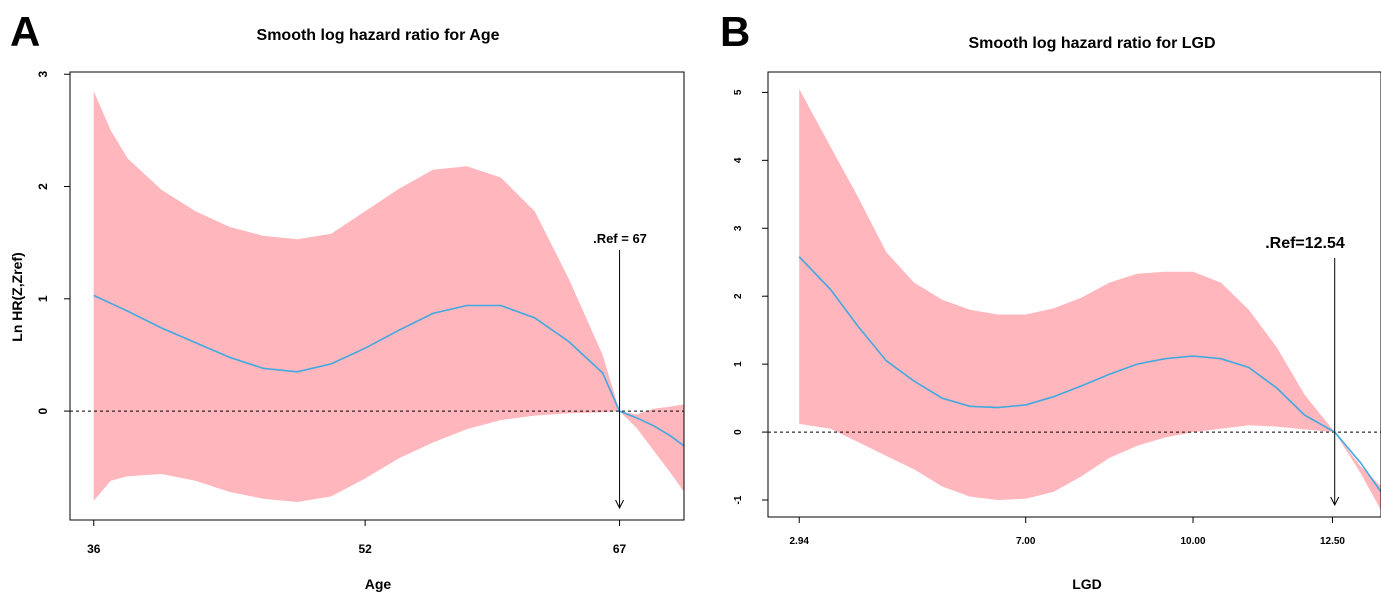 The image size is (1381, 593). Describe the element at coordinates (94, 549) in the screenshot. I see `panel-a-x-tick-label: 36` at that location.